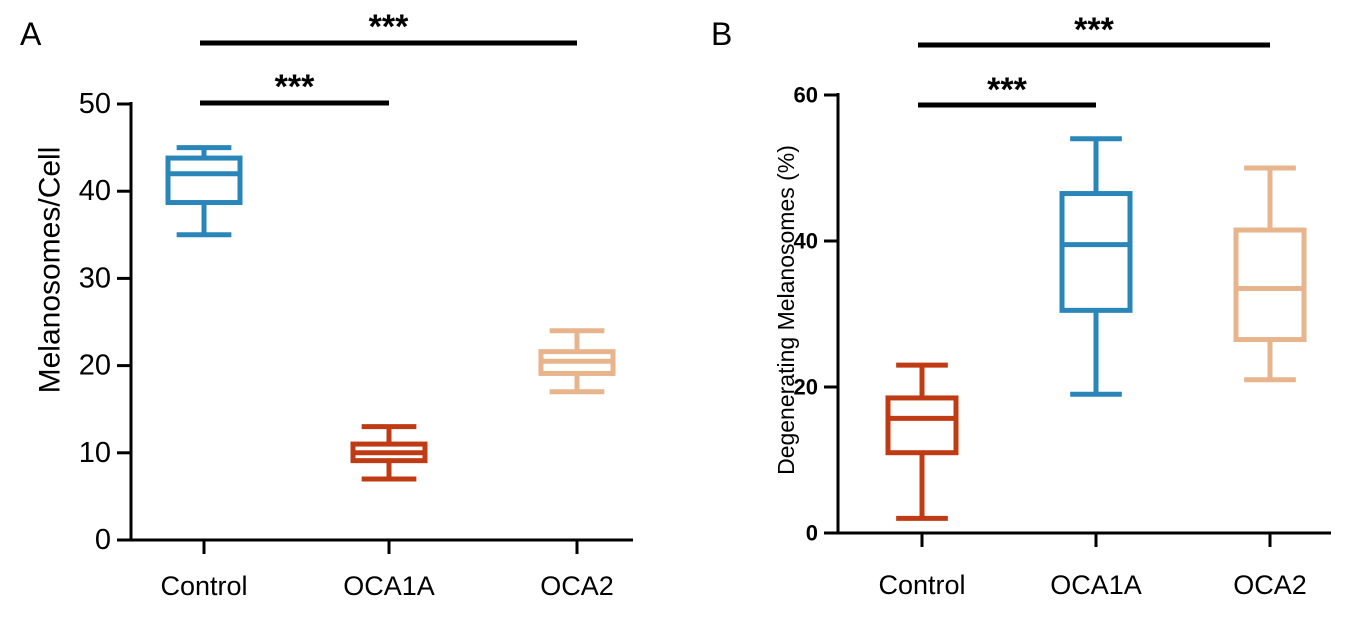  What do you see at coordinates (721, 34) in the screenshot?
I see `panel-label: B` at bounding box center [721, 34].